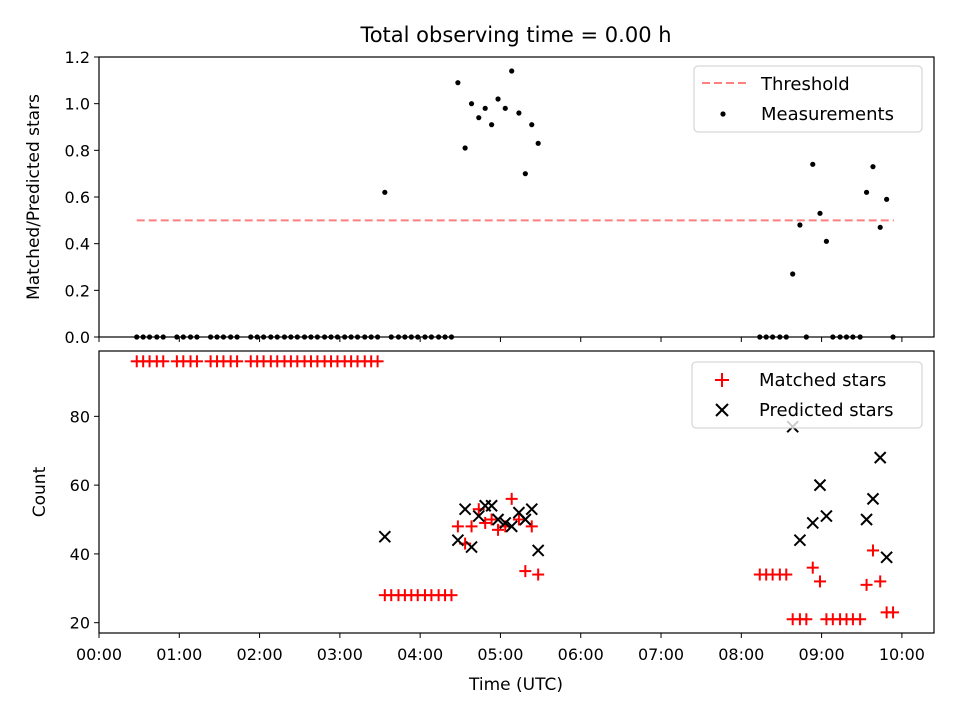  I want to click on top-y-ticks: 0.0 0.2 0.4 0.6 0.8 1.0 1.2, so click(82, 197).